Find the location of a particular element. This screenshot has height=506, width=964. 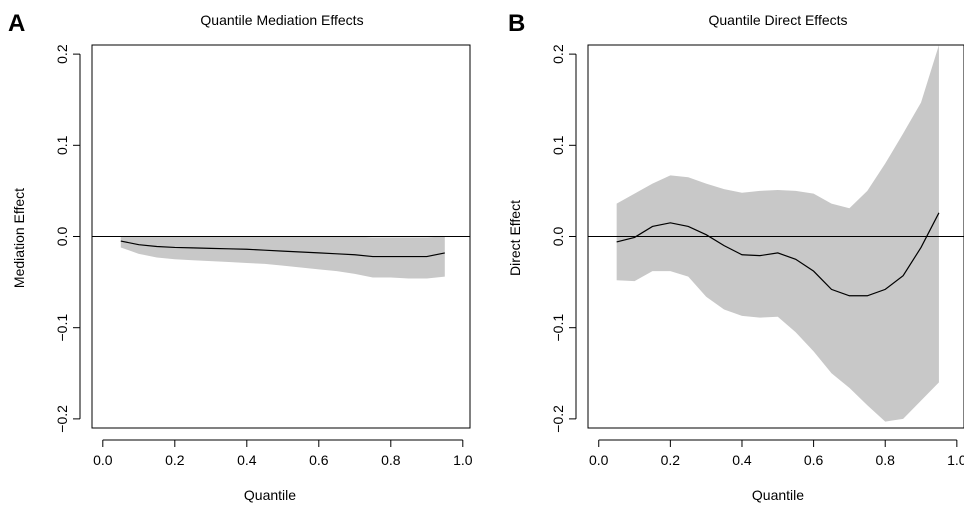

panel-a-y-tick-label: −0.2 is located at coordinates (62, 419).